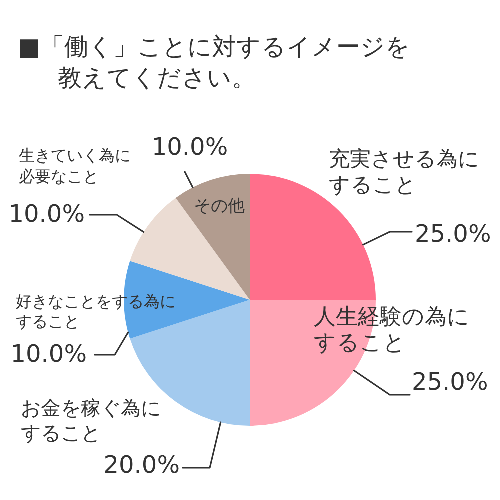 The height and width of the screenshot is (500, 500). I want to click on chart-title: ■「働く」ことに対するイメージを教えてください。, so click(214, 62).